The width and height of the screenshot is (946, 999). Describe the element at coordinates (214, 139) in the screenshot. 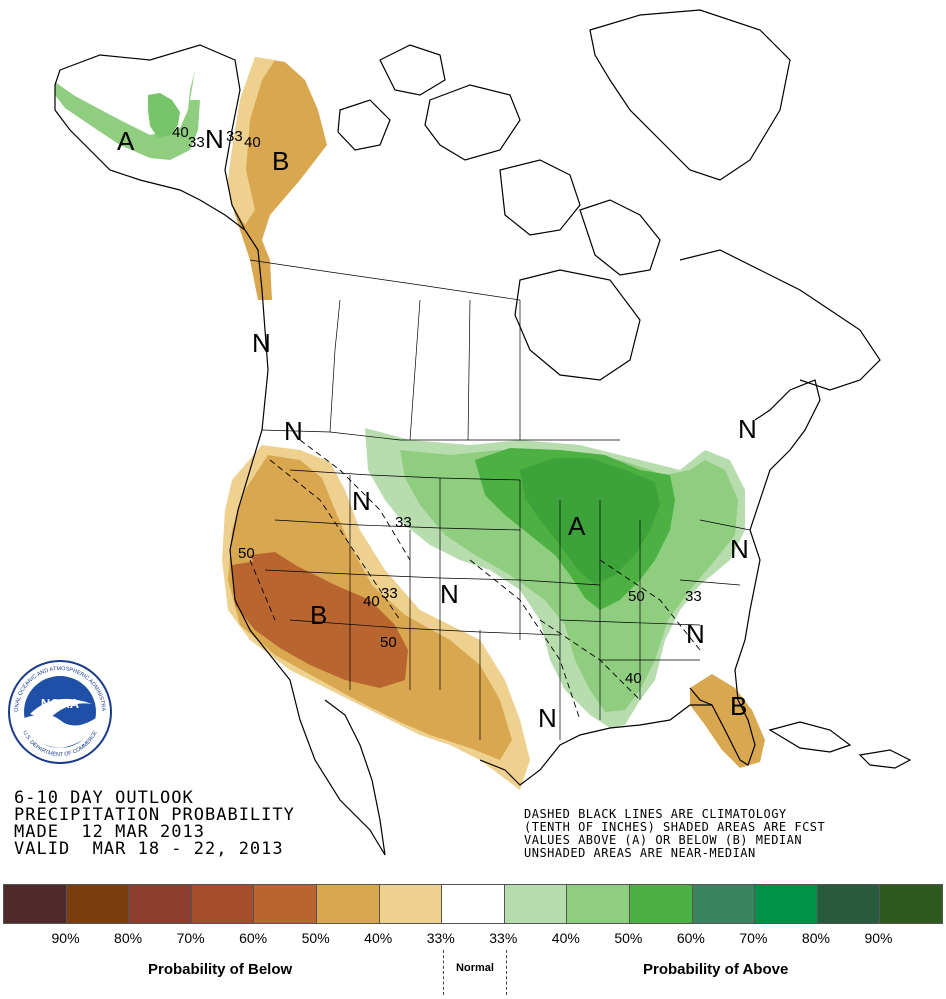

I see `alaska-normal-label: N` at that location.